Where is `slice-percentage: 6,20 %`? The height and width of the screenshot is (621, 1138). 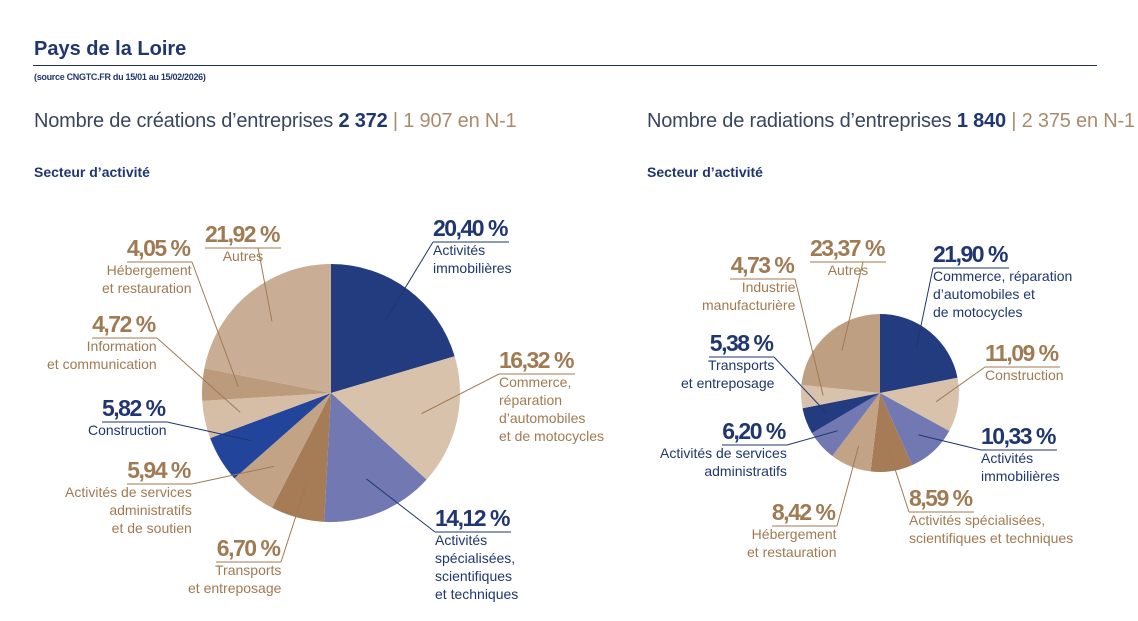
slice-percentage: 6,20 % is located at coordinates (754, 431).